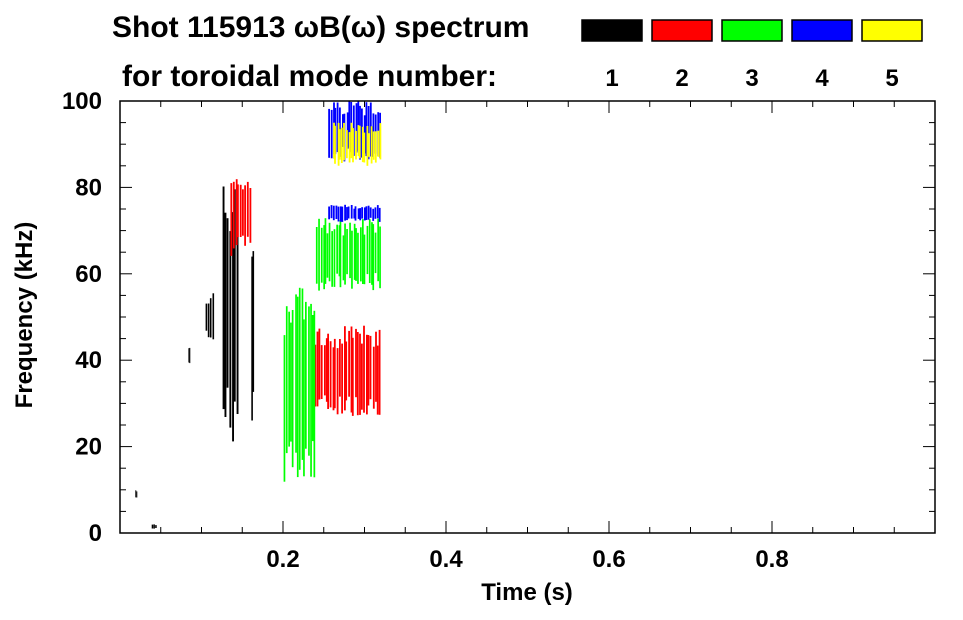  Describe the element at coordinates (771, 559) in the screenshot. I see `x-tick-label: 0.8` at that location.